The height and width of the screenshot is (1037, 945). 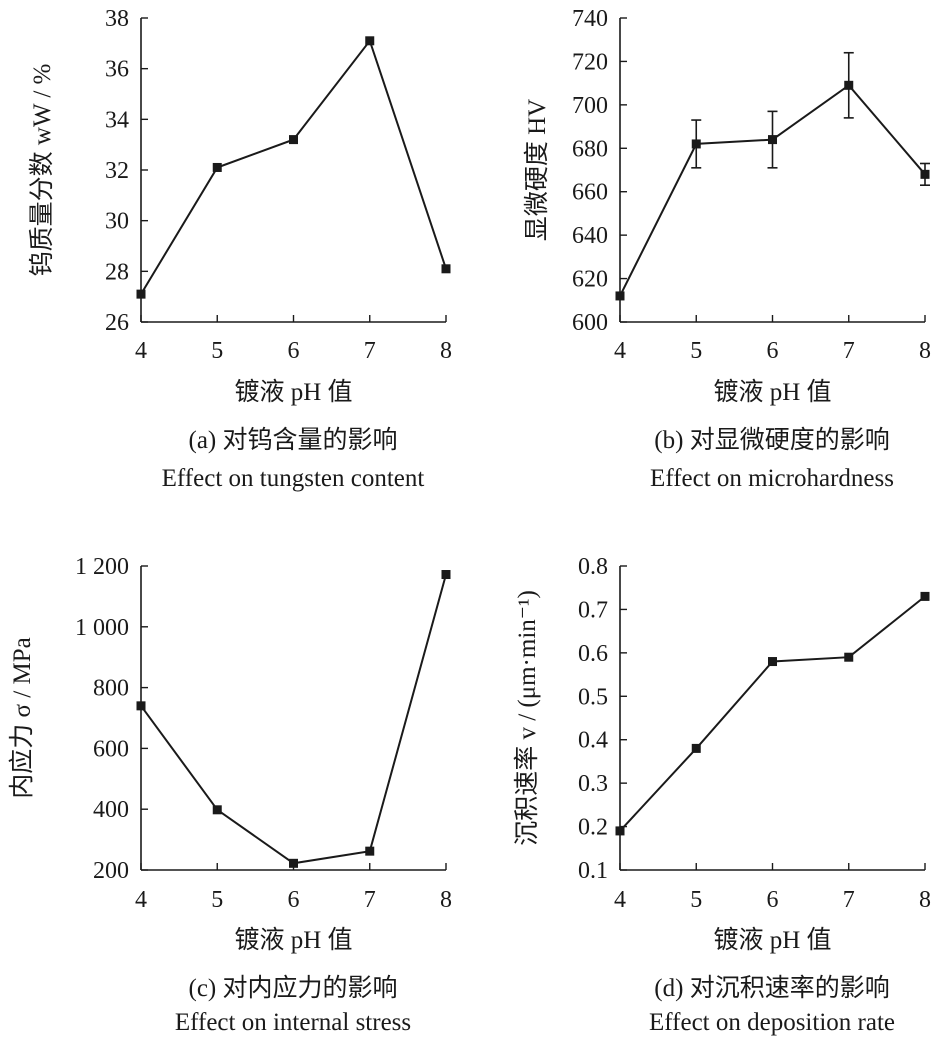 What do you see at coordinates (590, 106) in the screenshot?
I see `y-tick-label: 700` at bounding box center [590, 106].